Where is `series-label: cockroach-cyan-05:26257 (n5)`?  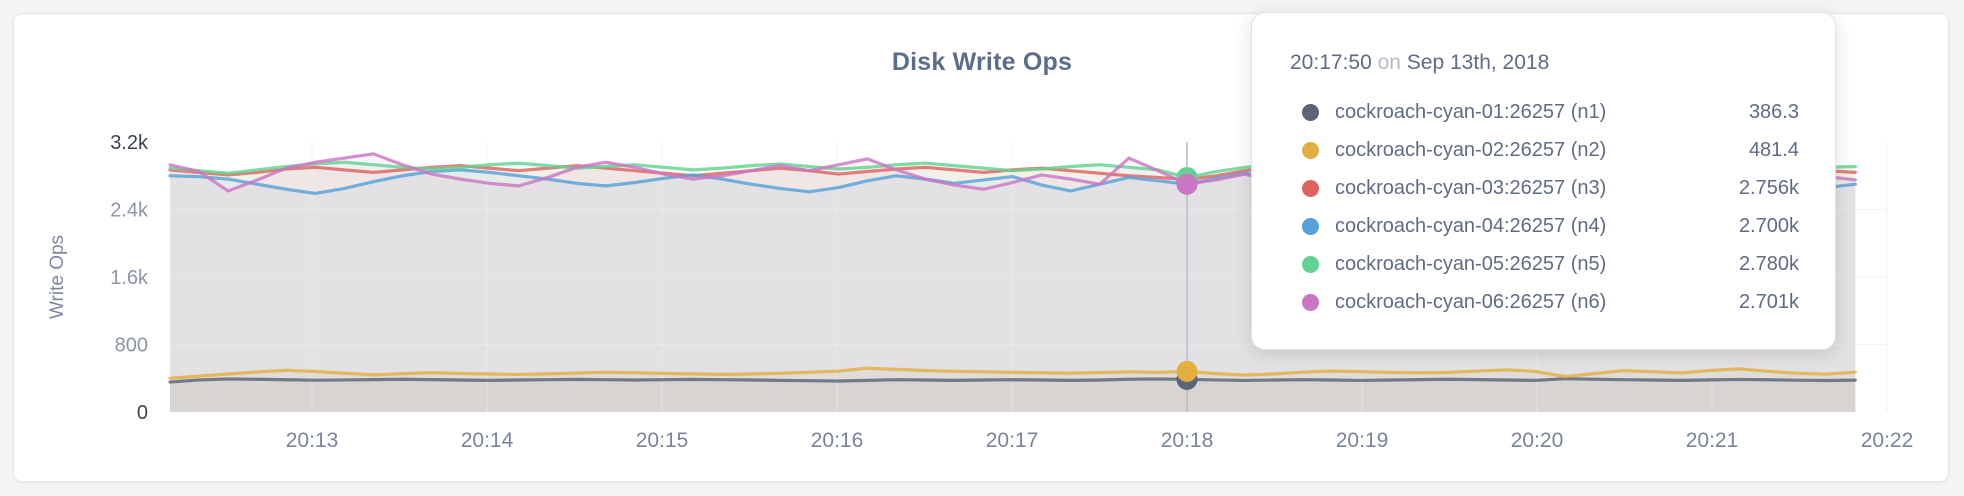 series-label: cockroach-cyan-05:26257 (n5) is located at coordinates (1471, 263).